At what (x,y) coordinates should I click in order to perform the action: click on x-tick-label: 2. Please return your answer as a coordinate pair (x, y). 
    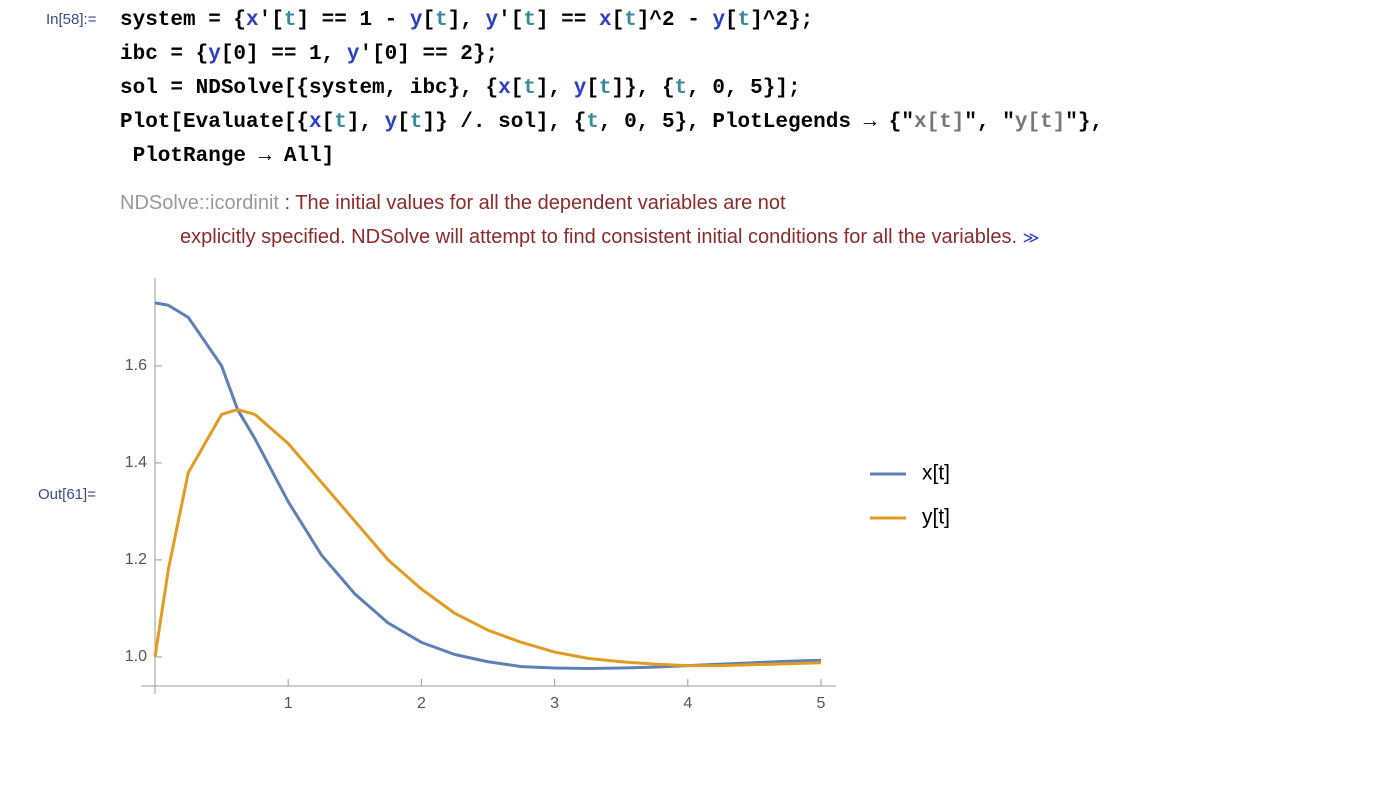
    Looking at the image, I should click on (421, 703).